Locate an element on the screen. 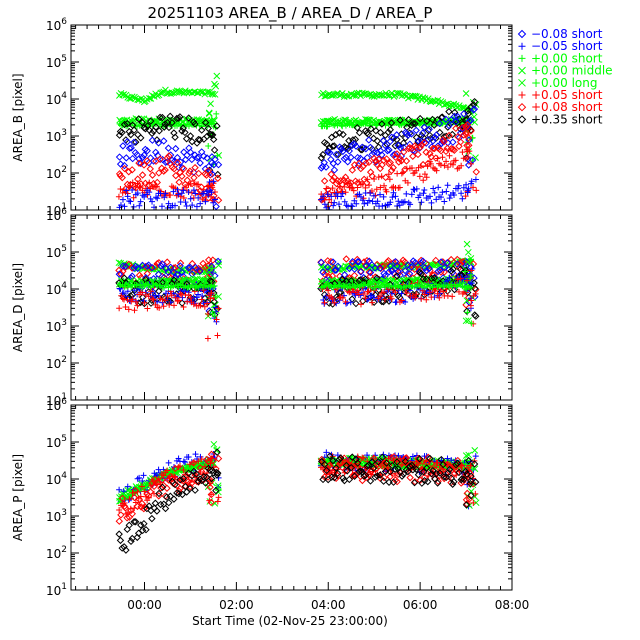 The height and width of the screenshot is (640, 640). y-tick-label: 10³ is located at coordinates (56, 136).